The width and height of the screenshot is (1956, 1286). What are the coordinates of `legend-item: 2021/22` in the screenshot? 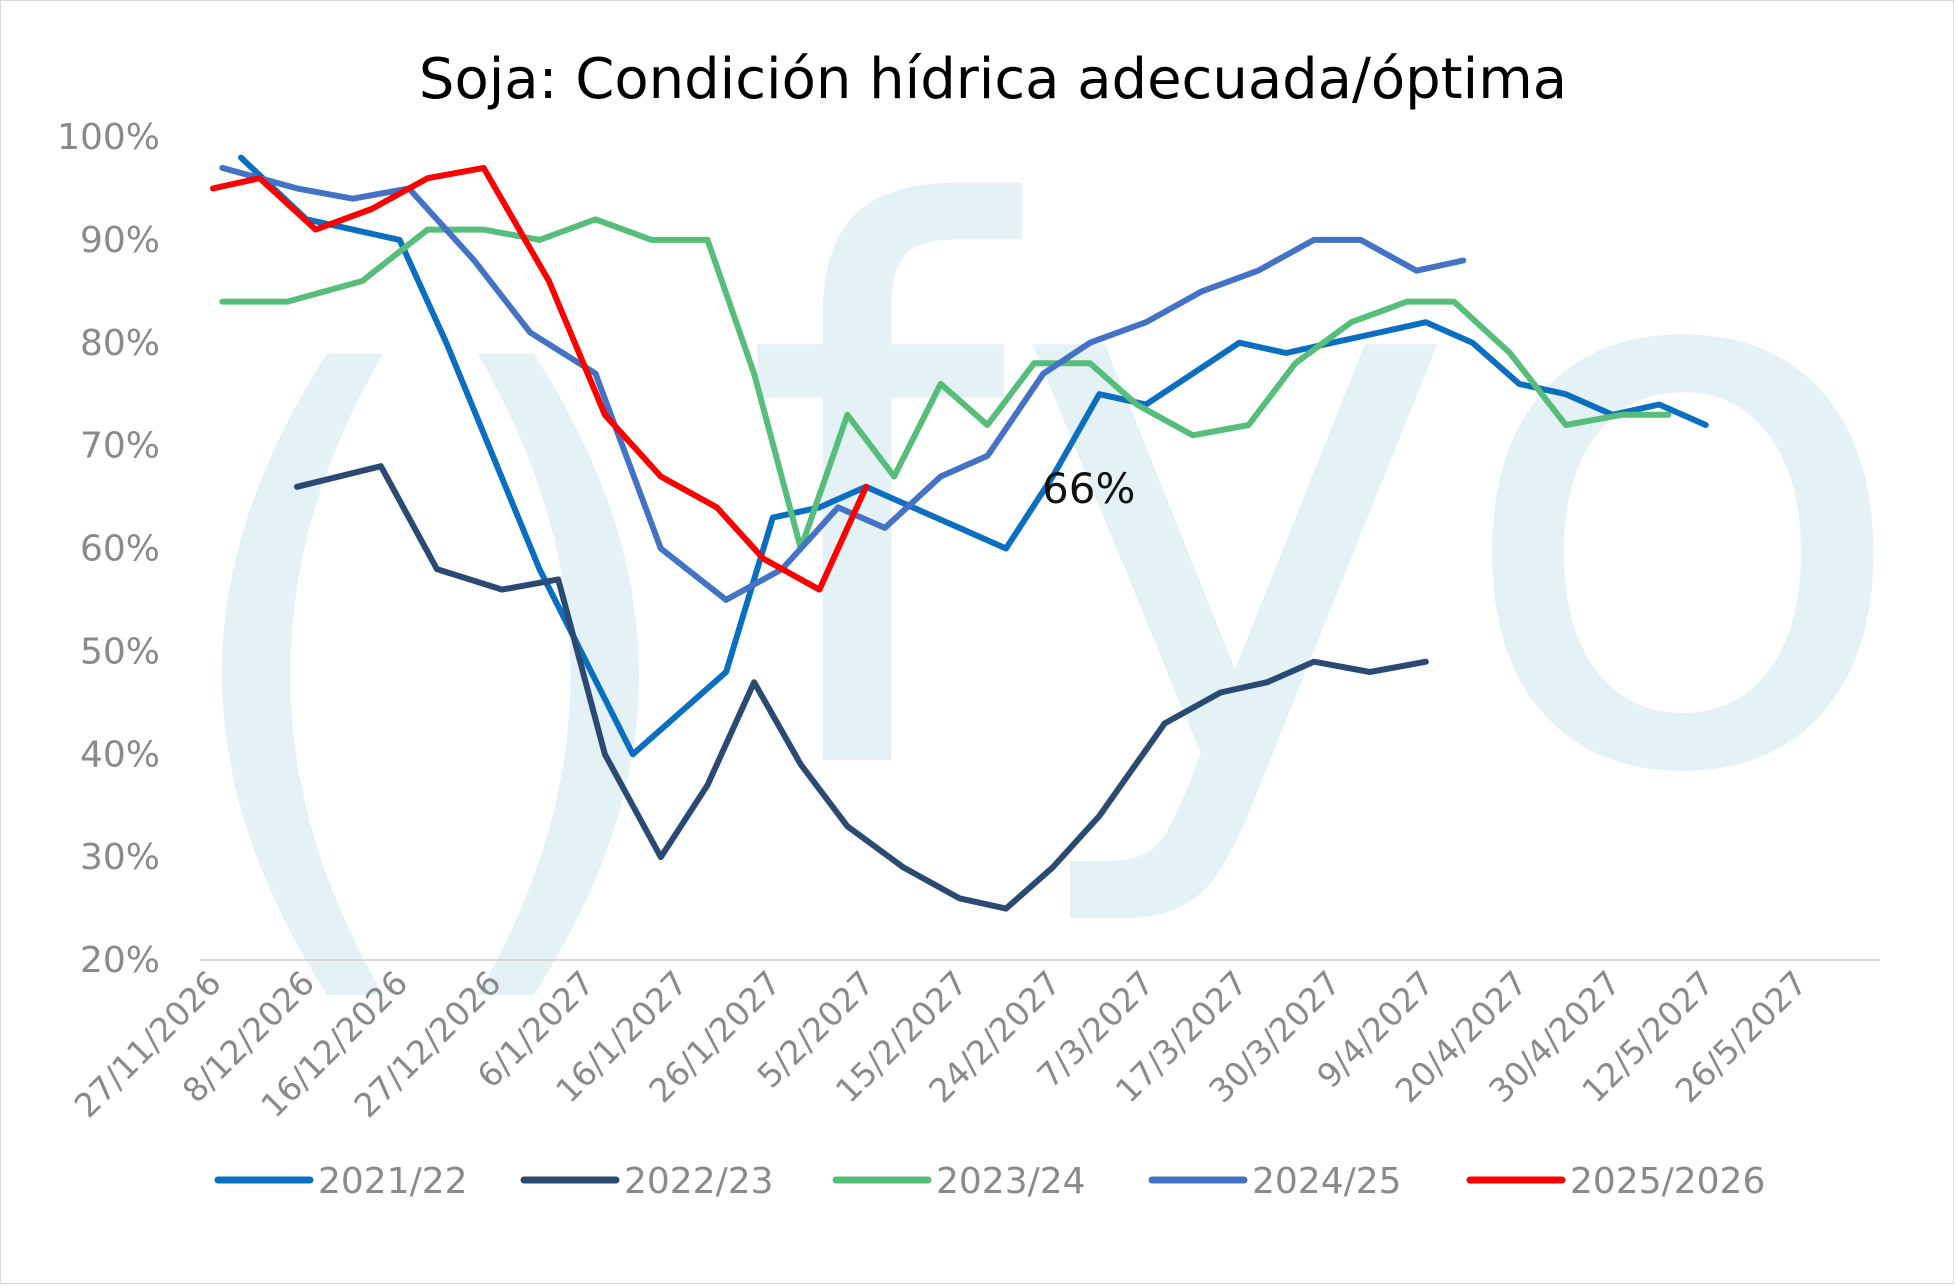 It's located at (341, 1181).